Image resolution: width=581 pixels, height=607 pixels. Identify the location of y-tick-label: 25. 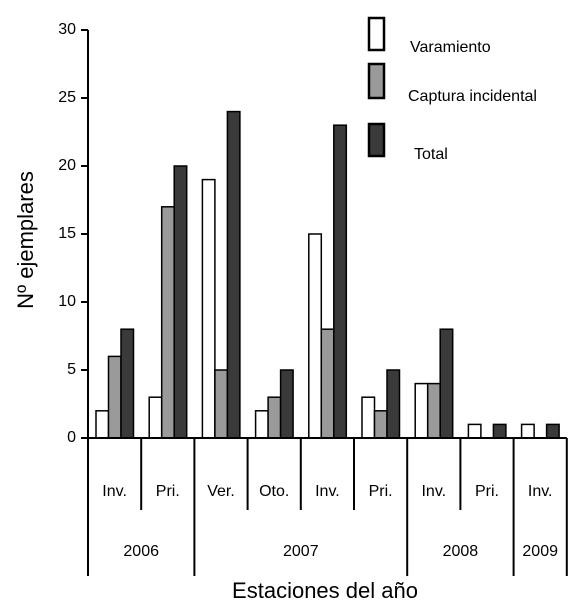
(67, 97).